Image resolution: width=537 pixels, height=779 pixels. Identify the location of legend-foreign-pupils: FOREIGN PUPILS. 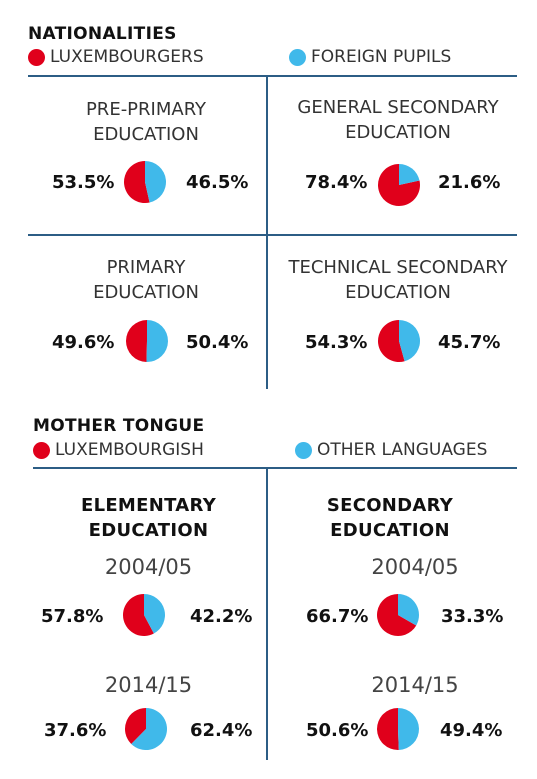
(370, 57).